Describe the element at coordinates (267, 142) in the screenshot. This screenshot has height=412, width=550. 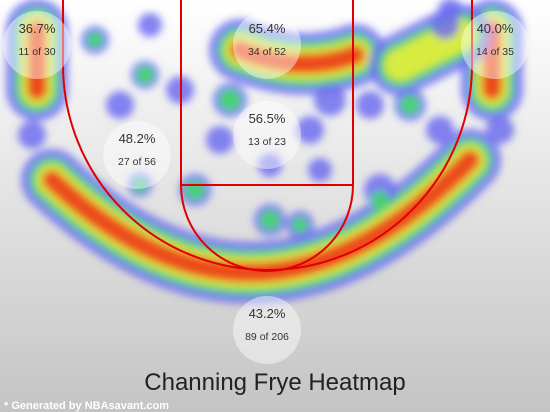
I see `zone-attempts: 13 of 23` at that location.